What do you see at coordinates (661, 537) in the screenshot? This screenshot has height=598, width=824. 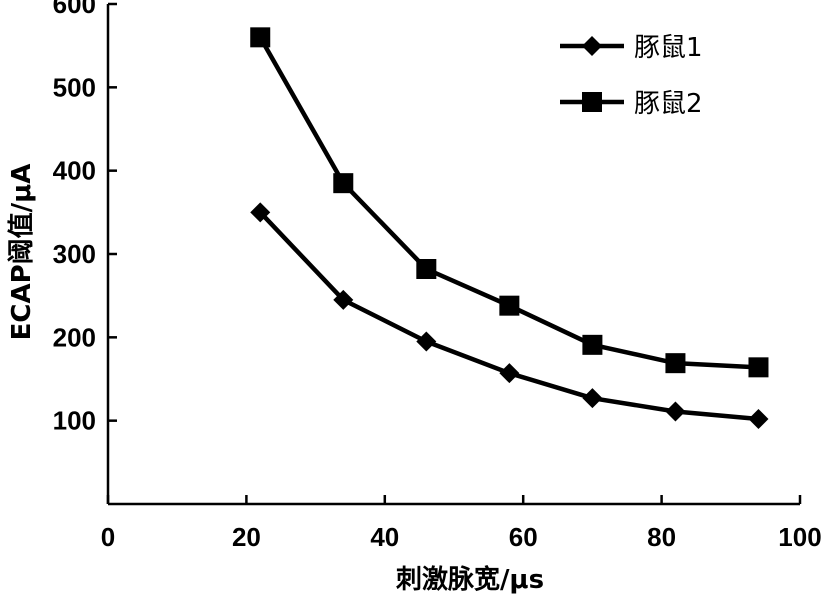 I see `x-tick-label: 80` at bounding box center [661, 537].